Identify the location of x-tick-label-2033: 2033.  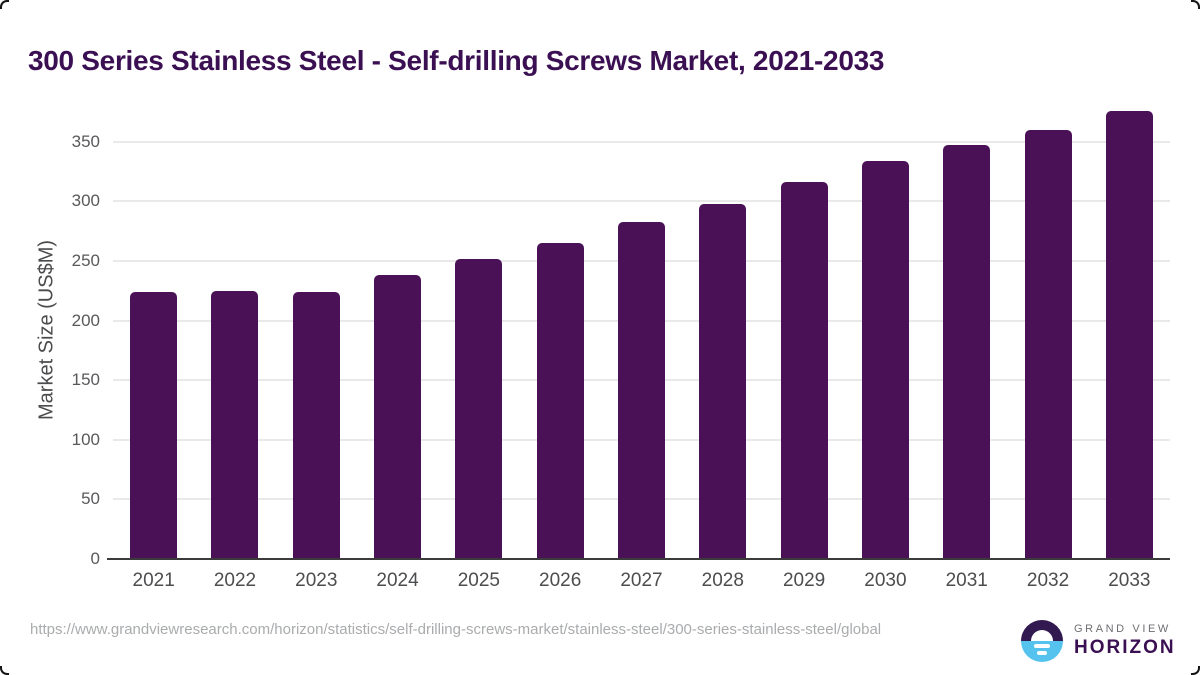
(1129, 580).